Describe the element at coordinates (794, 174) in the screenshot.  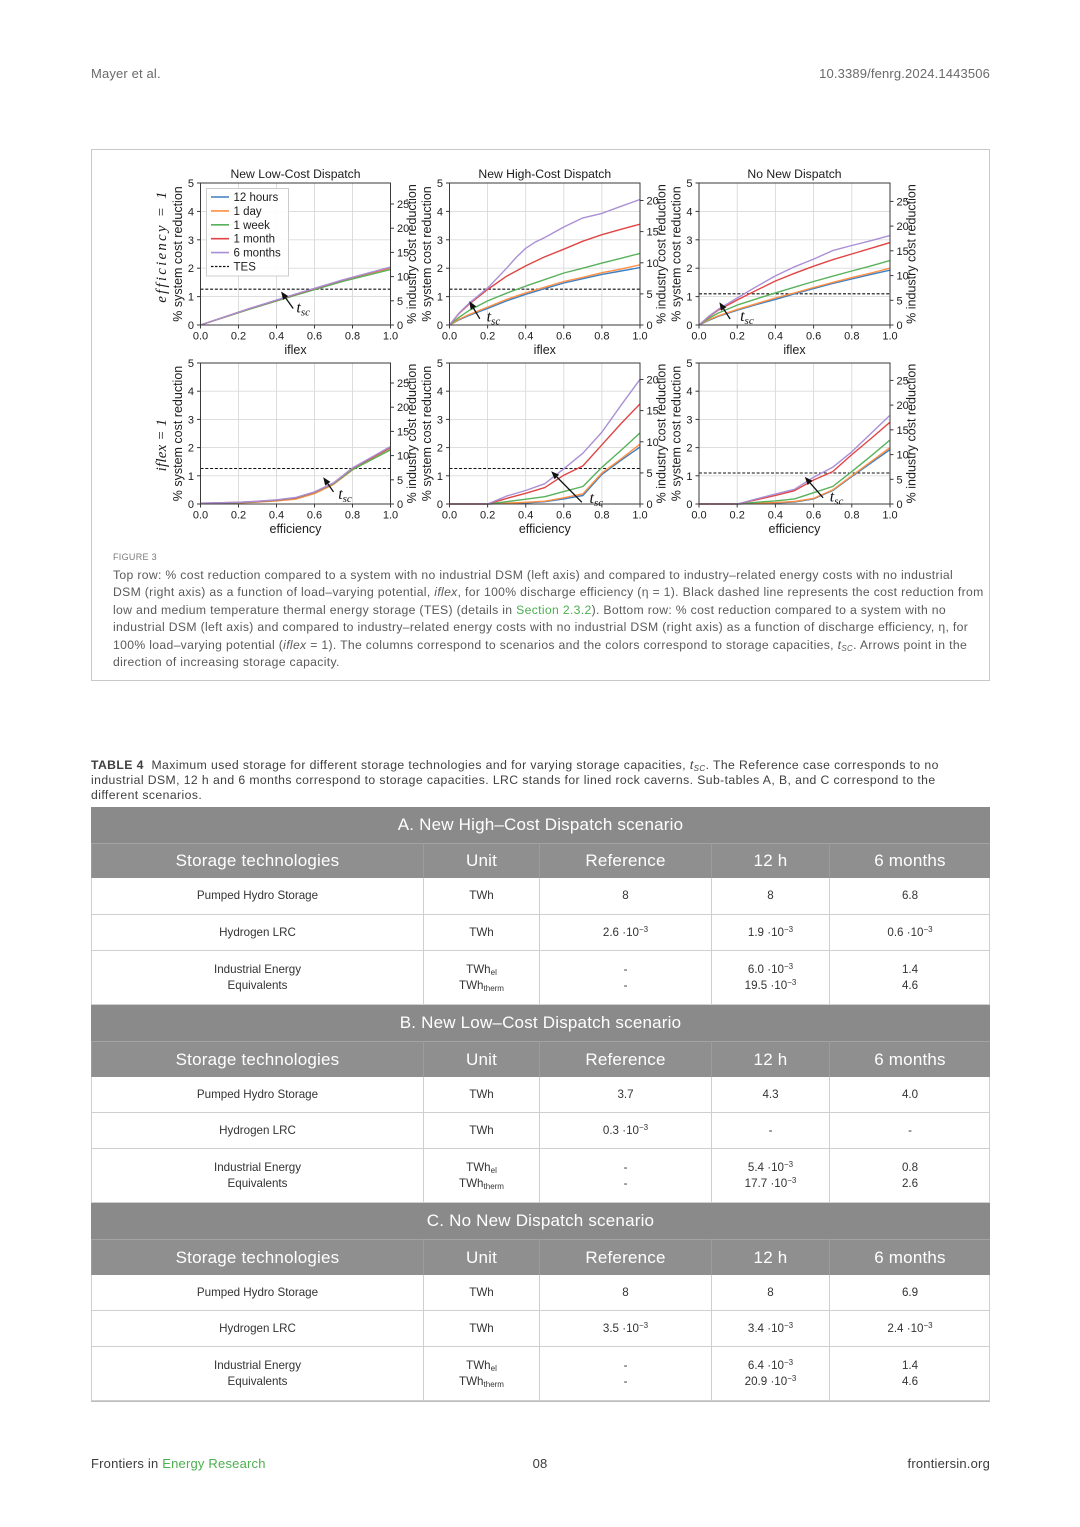
I see `svg-text: No New Dispatch` at that location.